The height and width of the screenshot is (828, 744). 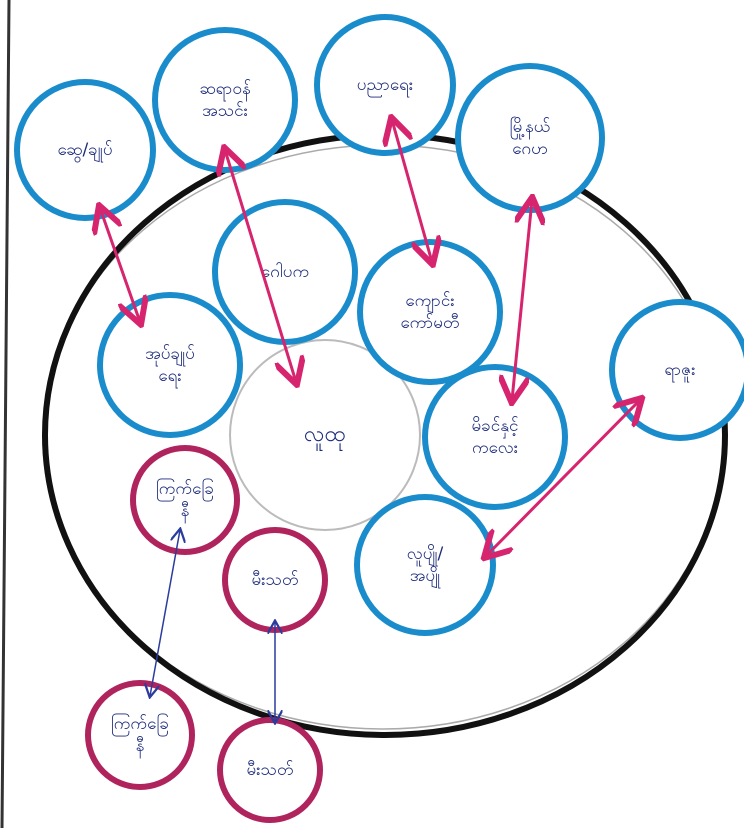 I want to click on node-label: လူပျို/အပျို, so click(x=425, y=566).